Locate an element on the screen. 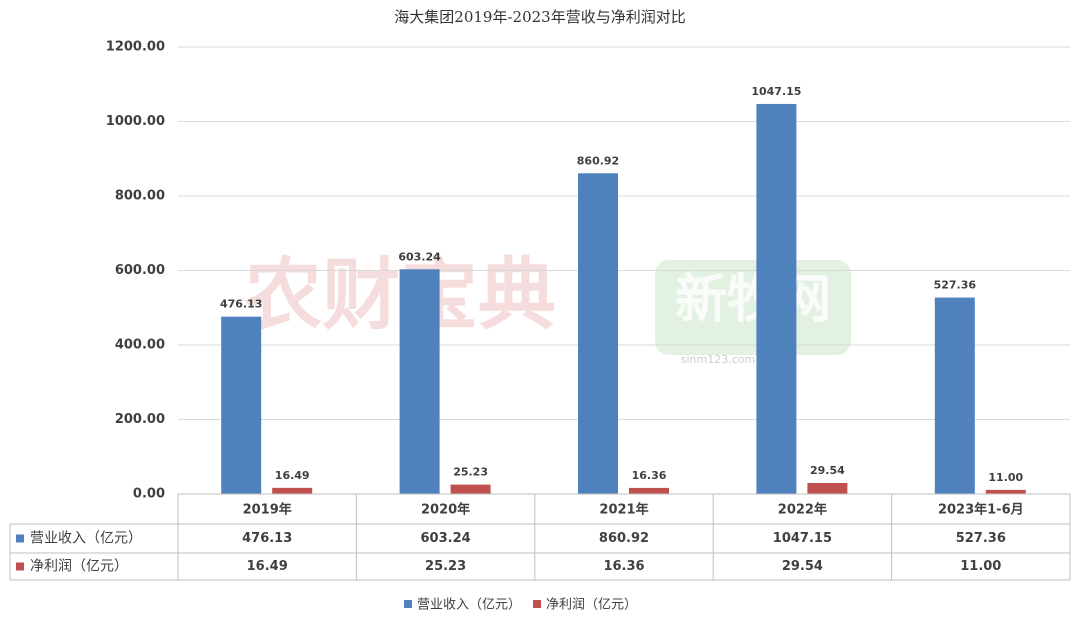 The height and width of the screenshot is (624, 1080). y-tick-label: 200.00 is located at coordinates (140, 419).